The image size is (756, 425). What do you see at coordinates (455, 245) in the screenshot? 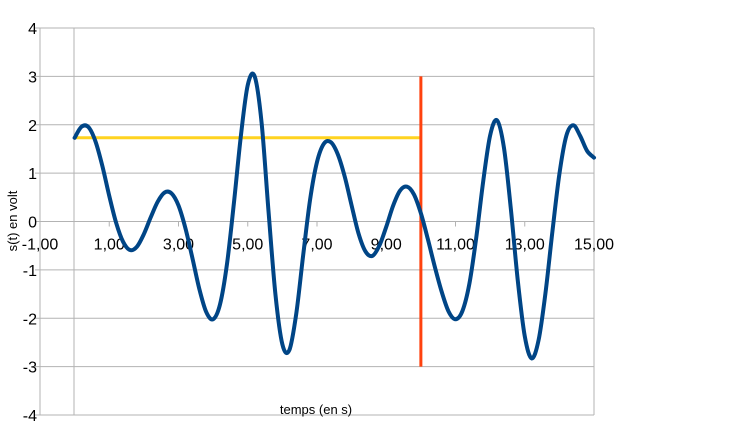
I see `x-tick-label: 11,00` at bounding box center [455, 245].